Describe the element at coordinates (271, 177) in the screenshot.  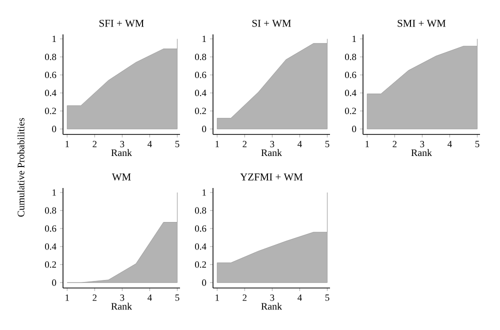
I see `chart-title: YZFMI + WM` at that location.